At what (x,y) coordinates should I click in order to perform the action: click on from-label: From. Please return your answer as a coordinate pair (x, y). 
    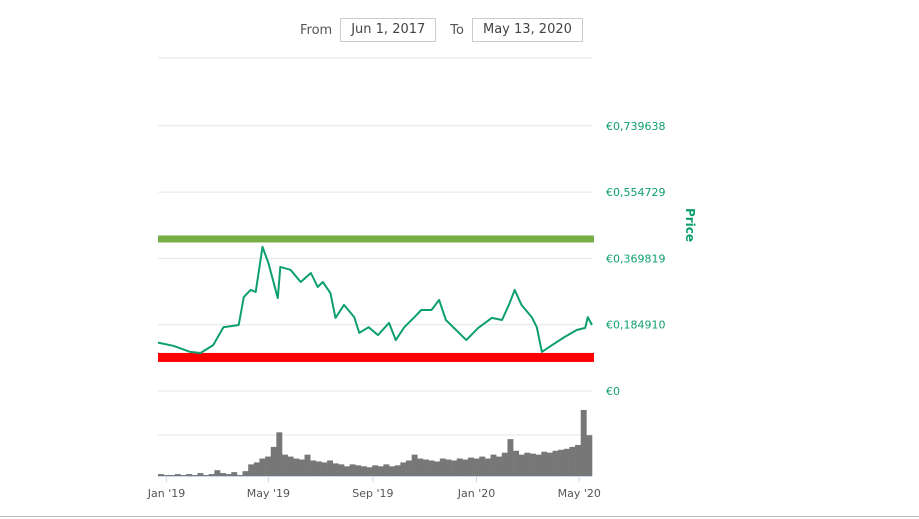
    Looking at the image, I should click on (316, 30).